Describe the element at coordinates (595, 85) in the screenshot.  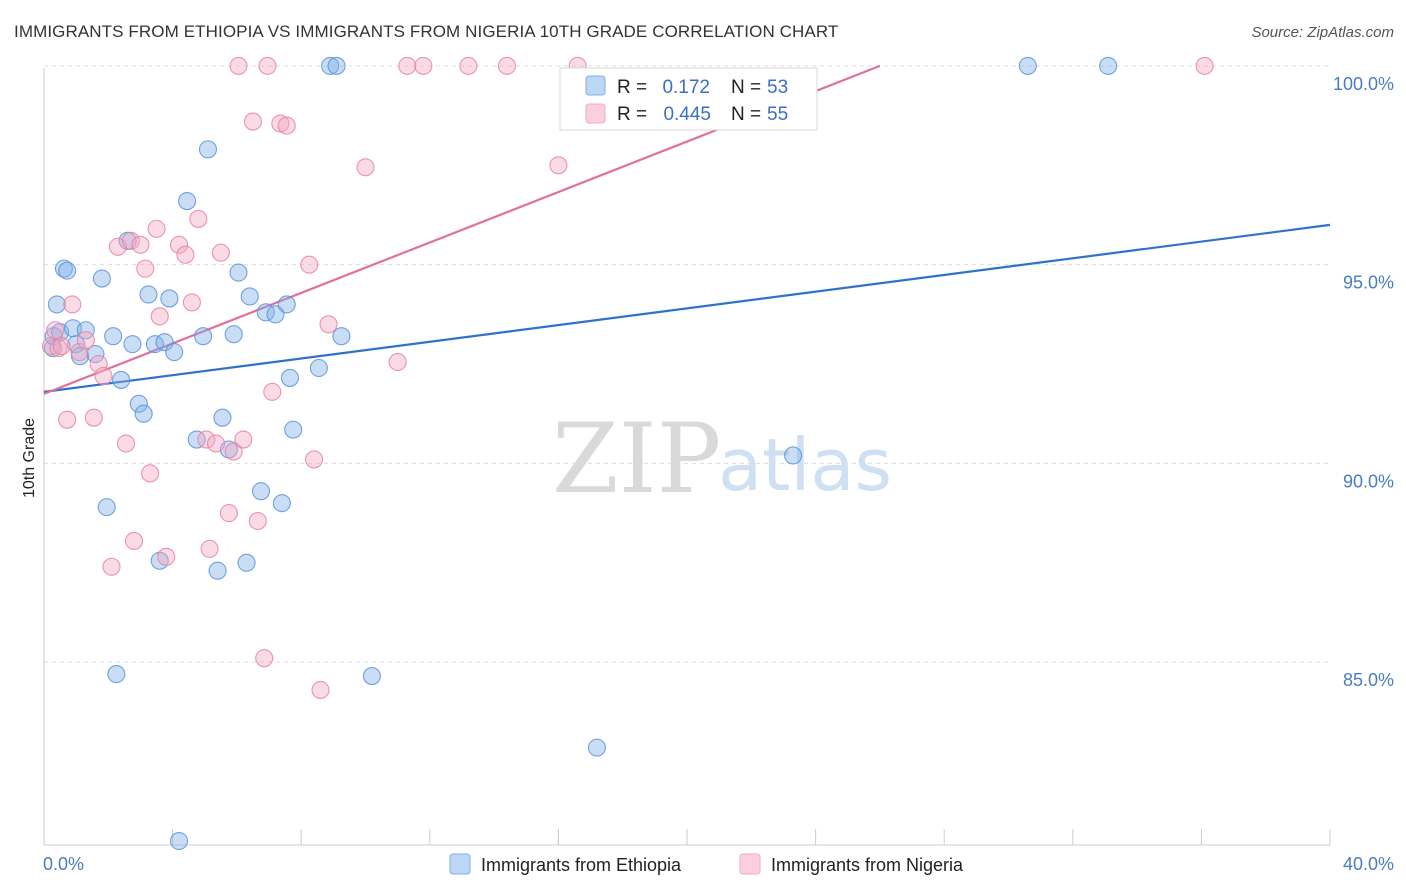
I see `stats-swatch-ethiopia` at that location.